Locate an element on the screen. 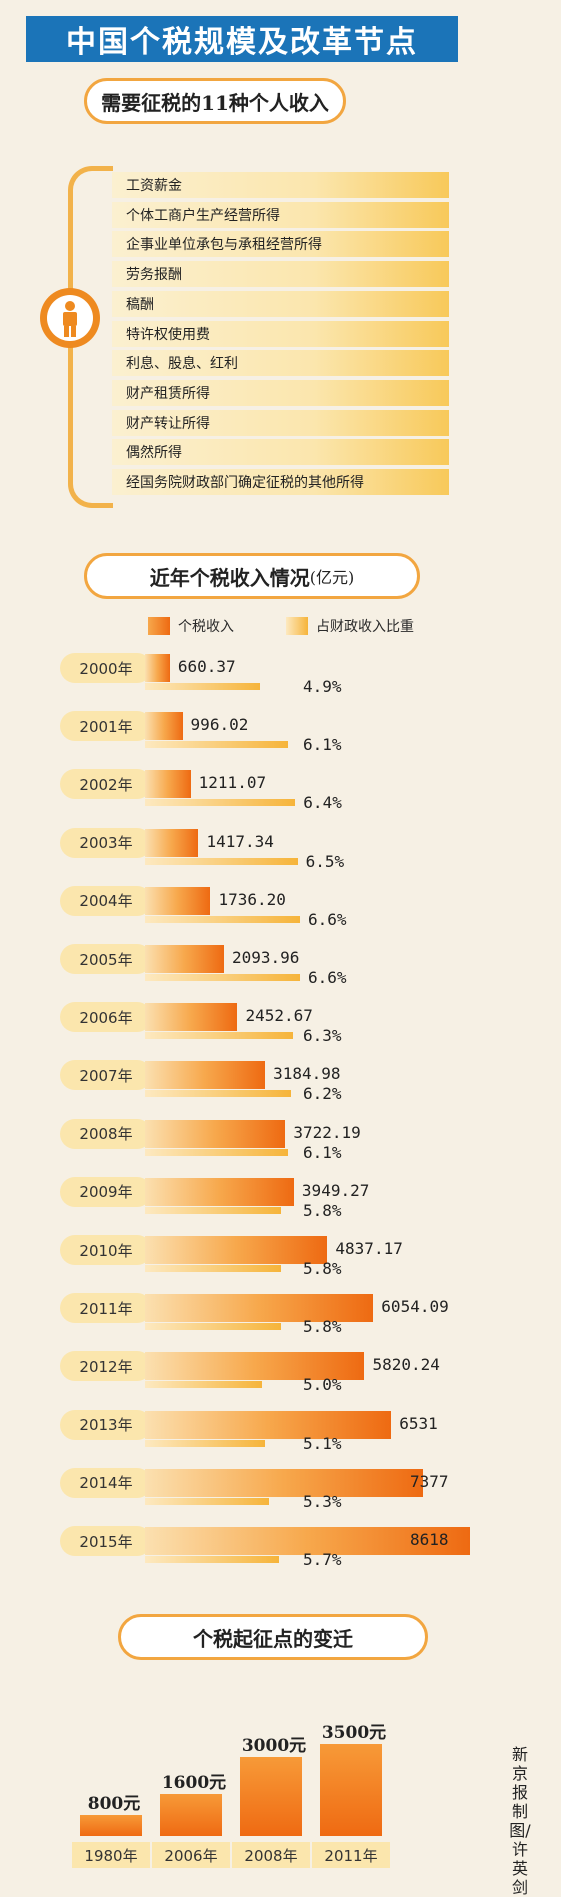 The width and height of the screenshot is (561, 1897). tax-value-label: 6054.09 is located at coordinates (415, 1307).